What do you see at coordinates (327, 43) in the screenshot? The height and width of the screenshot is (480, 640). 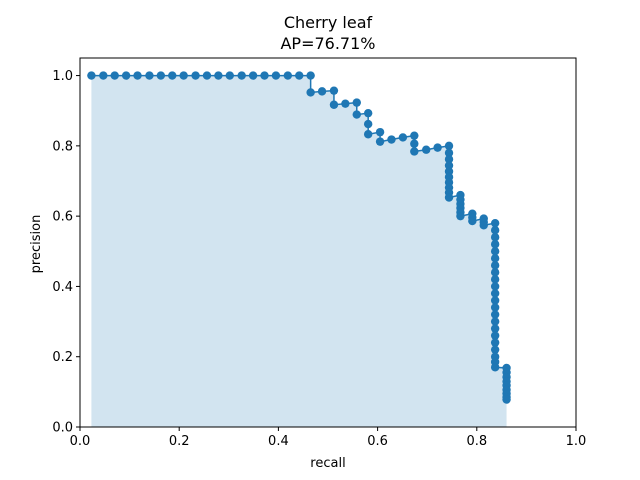 I see `chart-subtitle: AP=76.71%` at bounding box center [327, 43].